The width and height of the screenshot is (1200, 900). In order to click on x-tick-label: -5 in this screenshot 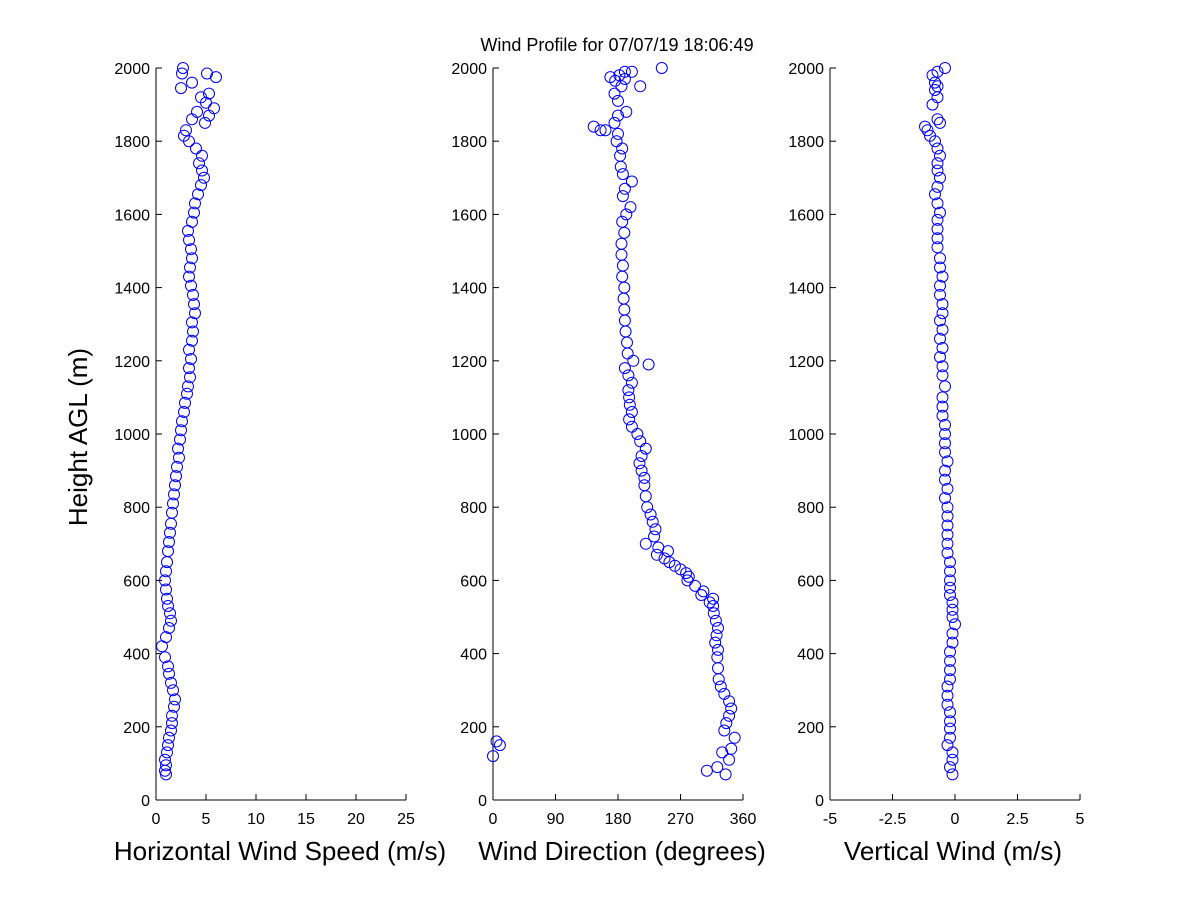, I will do `click(830, 819)`.